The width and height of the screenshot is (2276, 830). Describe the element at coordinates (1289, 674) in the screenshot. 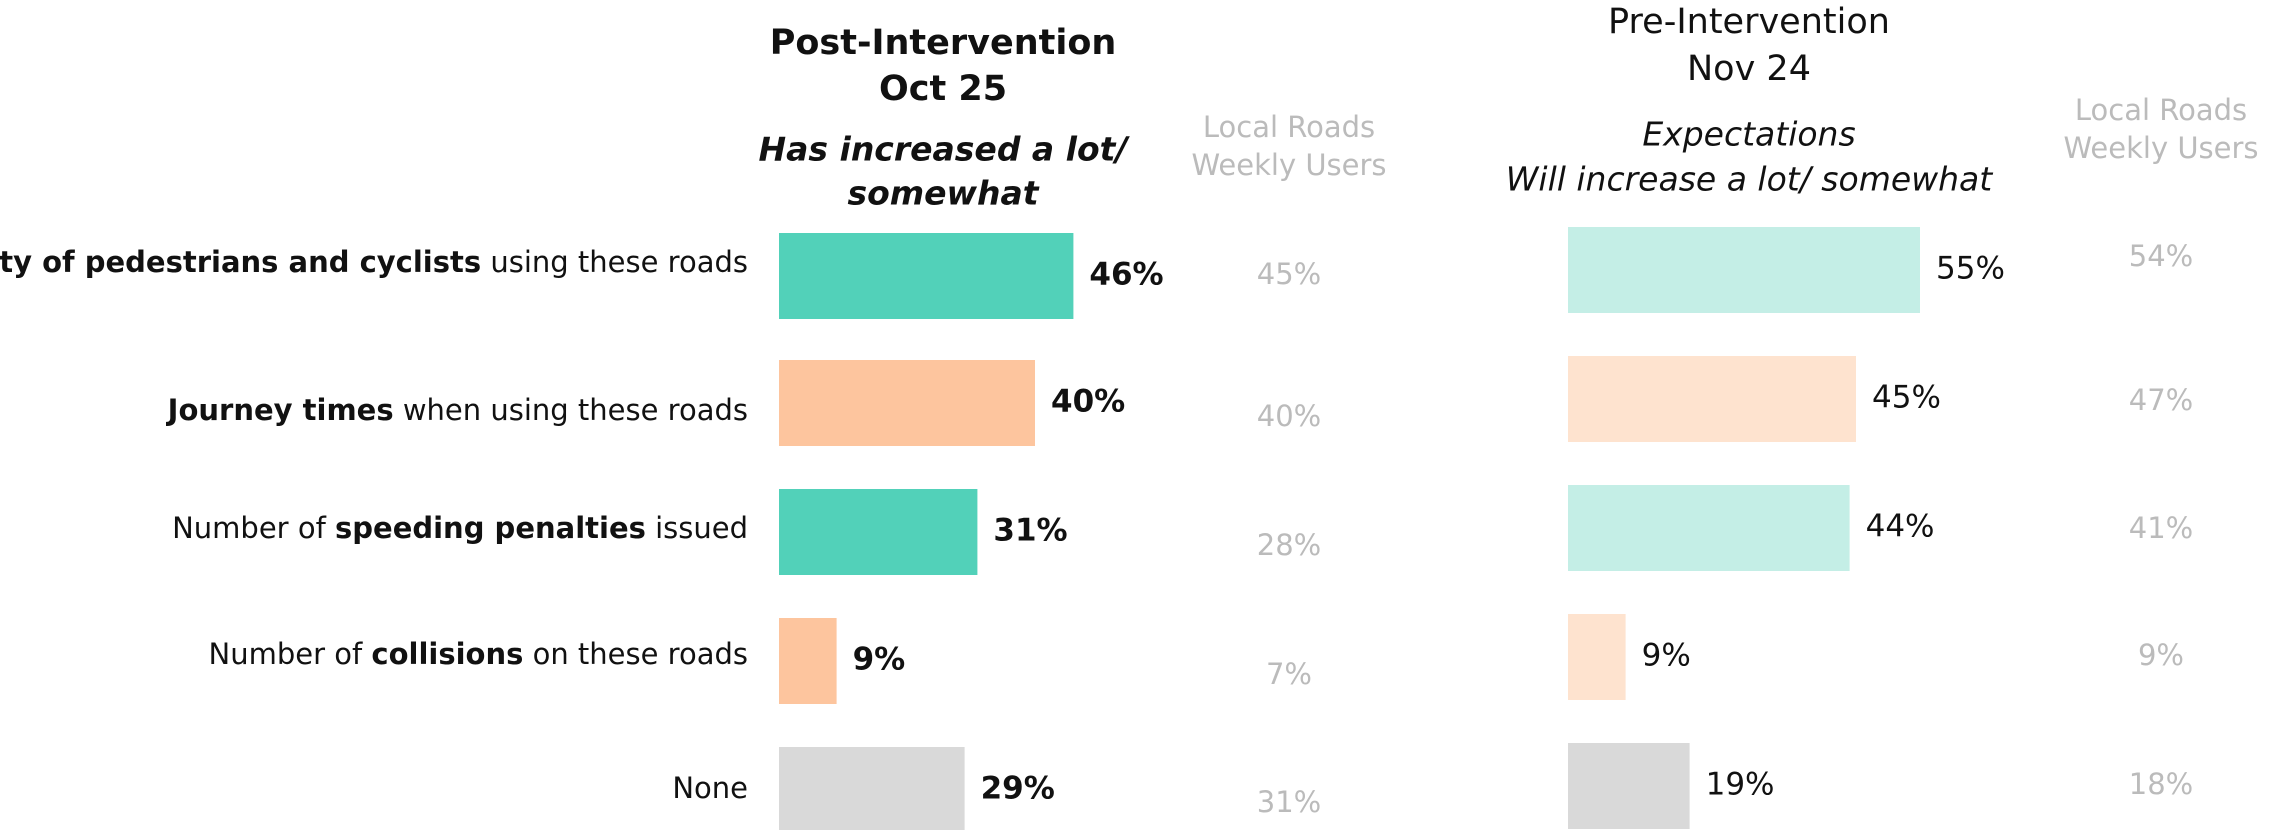

I see `comparison-value: 7%` at that location.